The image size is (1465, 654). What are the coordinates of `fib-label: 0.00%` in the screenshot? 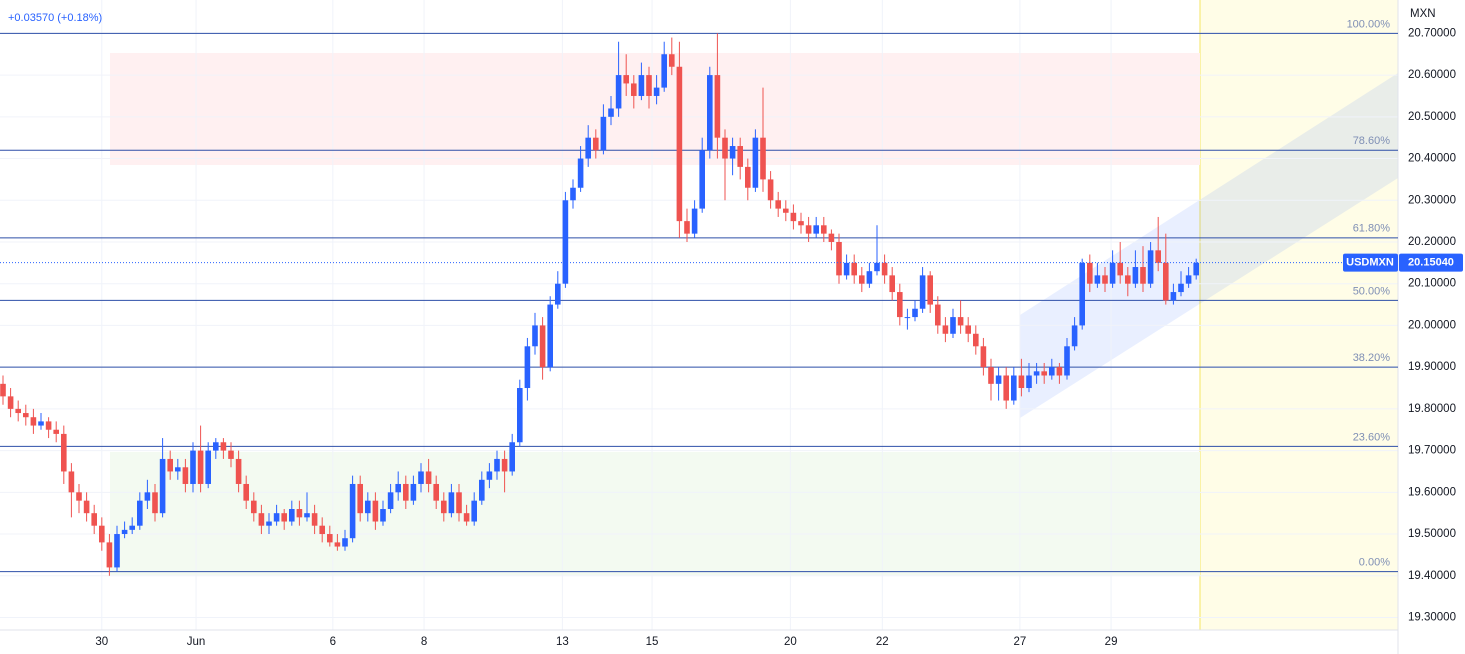 It's located at (1374, 562).